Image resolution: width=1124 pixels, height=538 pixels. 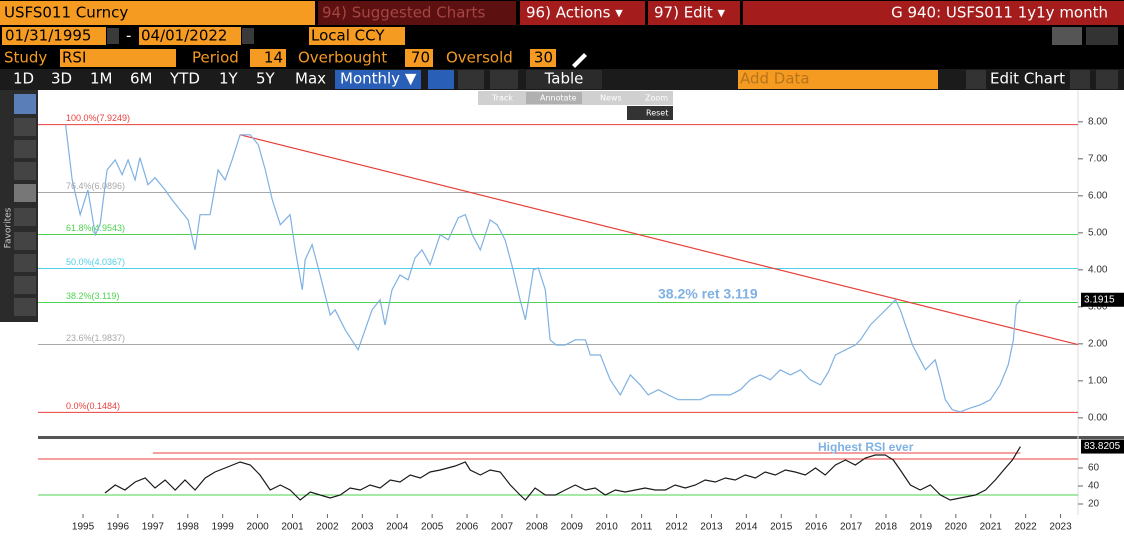 I want to click on overbought-value: 70, so click(x=420, y=58).